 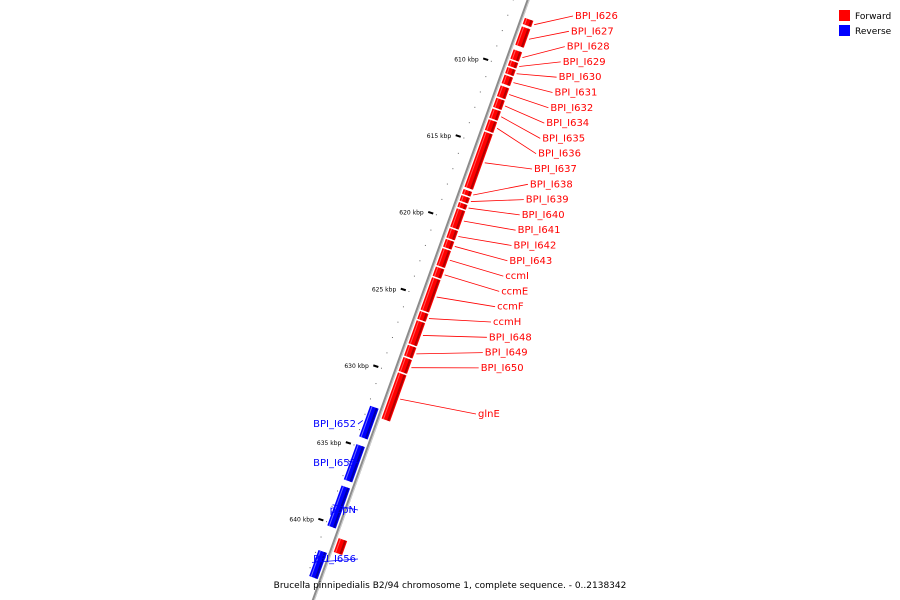 I want to click on gene-BPI_I653, so click(x=354, y=463).